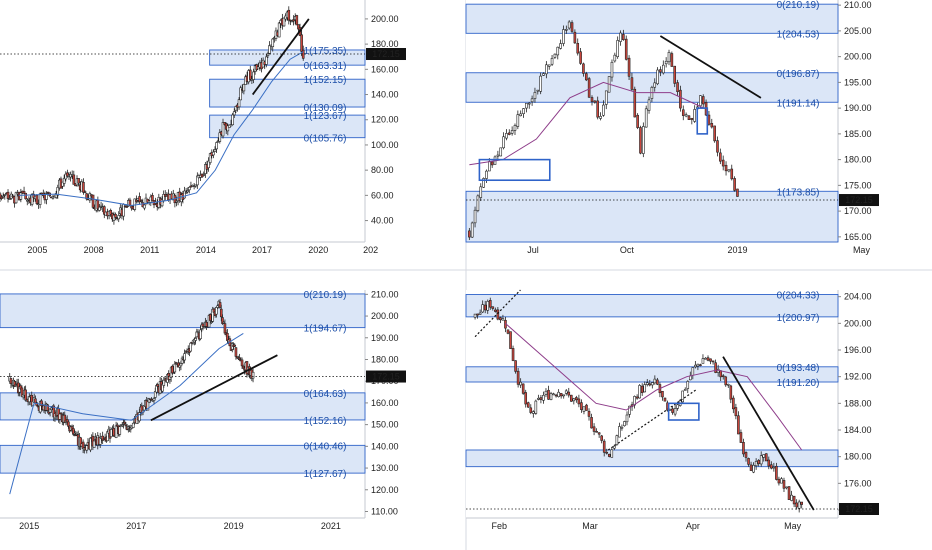 This screenshot has height=550, width=932. I want to click on level-label: 1(127.67), so click(325, 474).